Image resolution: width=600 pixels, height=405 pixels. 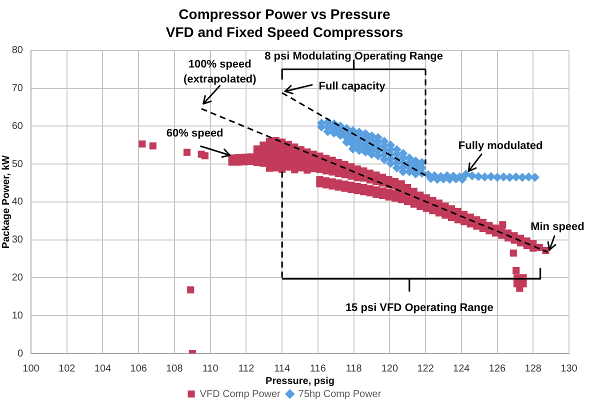 I want to click on x-tick-label: 102, so click(x=67, y=368).